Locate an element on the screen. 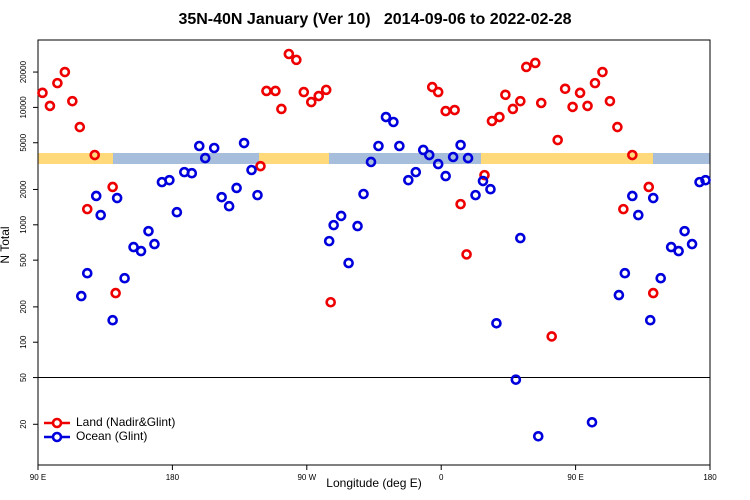 The height and width of the screenshot is (500, 750). y-tick-label: 20 is located at coordinates (23, 423).